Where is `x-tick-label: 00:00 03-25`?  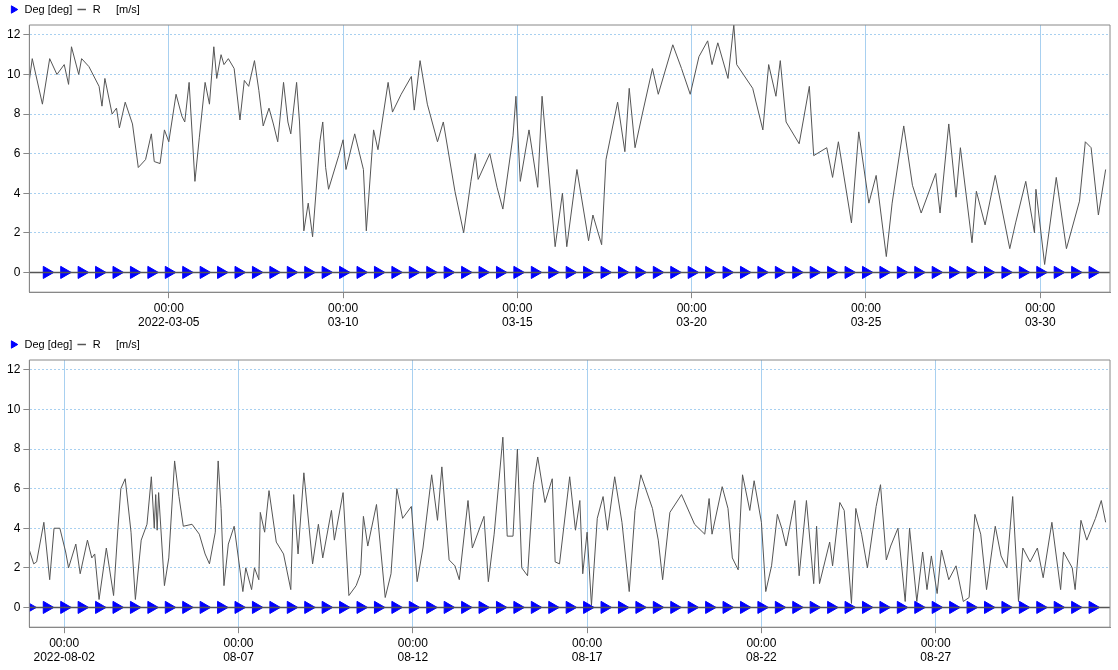
x-tick-label: 00:00 03-25 is located at coordinates (866, 315).